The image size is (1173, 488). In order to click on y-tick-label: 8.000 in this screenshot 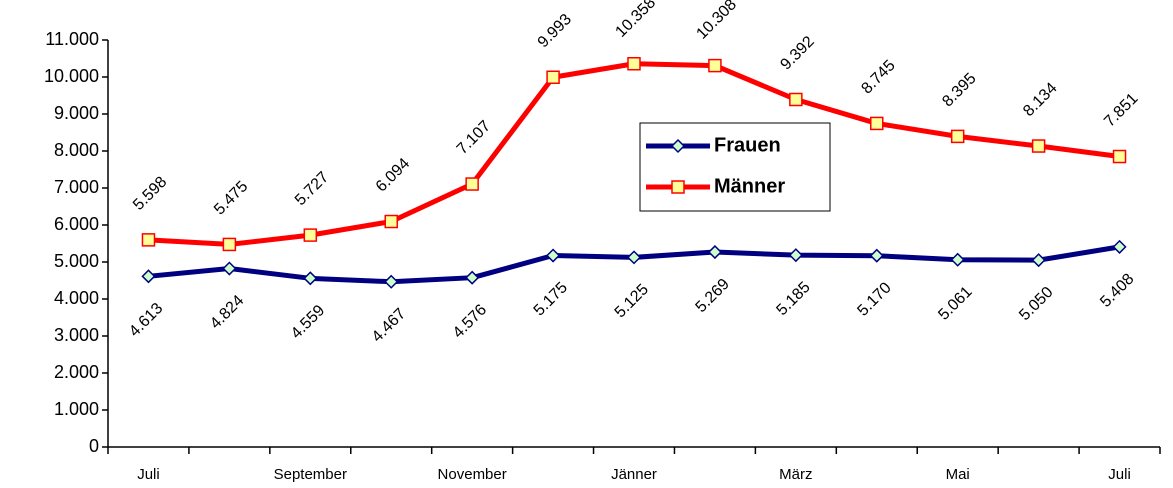, I will do `click(76, 150)`.